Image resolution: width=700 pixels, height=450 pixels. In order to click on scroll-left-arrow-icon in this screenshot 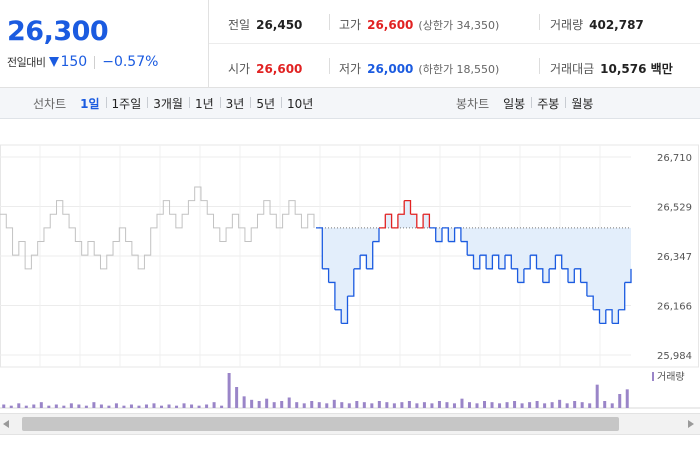, I will do `click(6, 424)`.